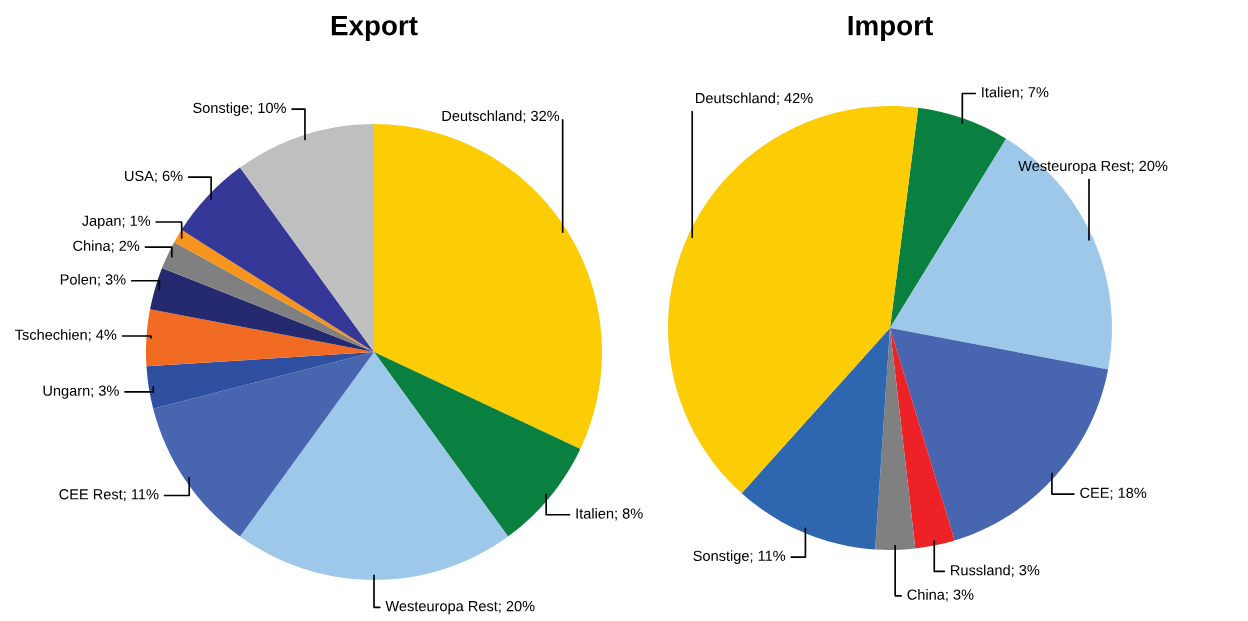  What do you see at coordinates (154, 176) in the screenshot?
I see `slice-label: USA; 6%` at bounding box center [154, 176].